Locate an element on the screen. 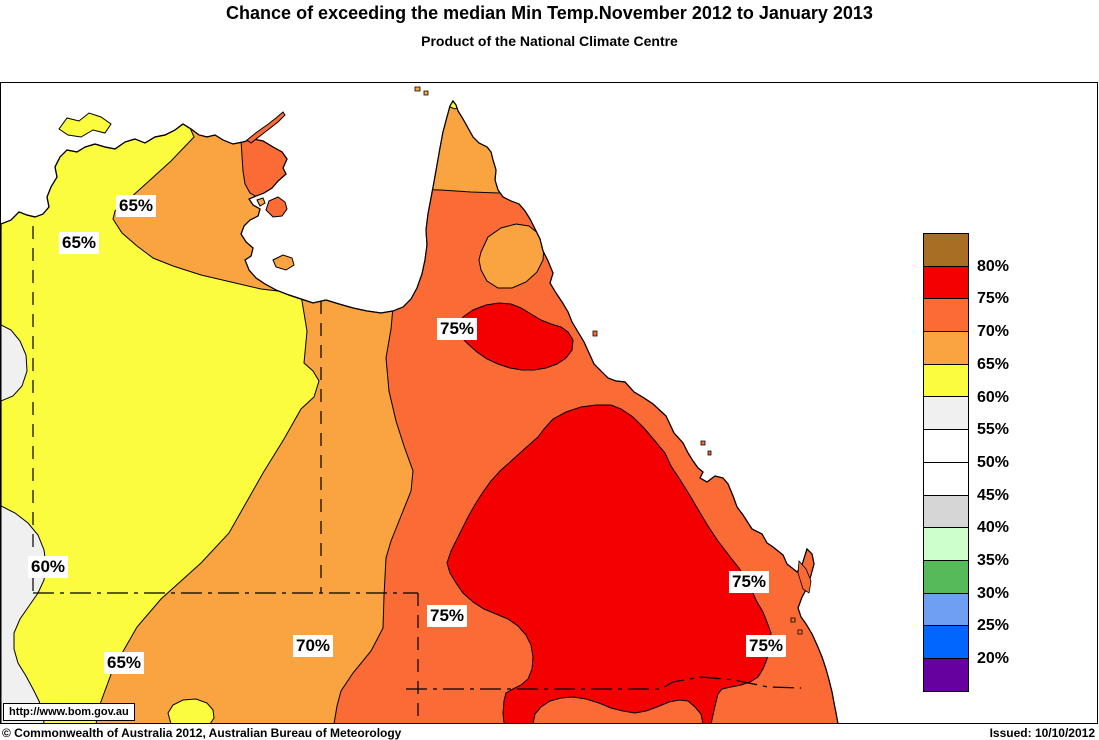 This screenshot has height=740, width=1099. region-red-north-blob is located at coordinates (514, 336).